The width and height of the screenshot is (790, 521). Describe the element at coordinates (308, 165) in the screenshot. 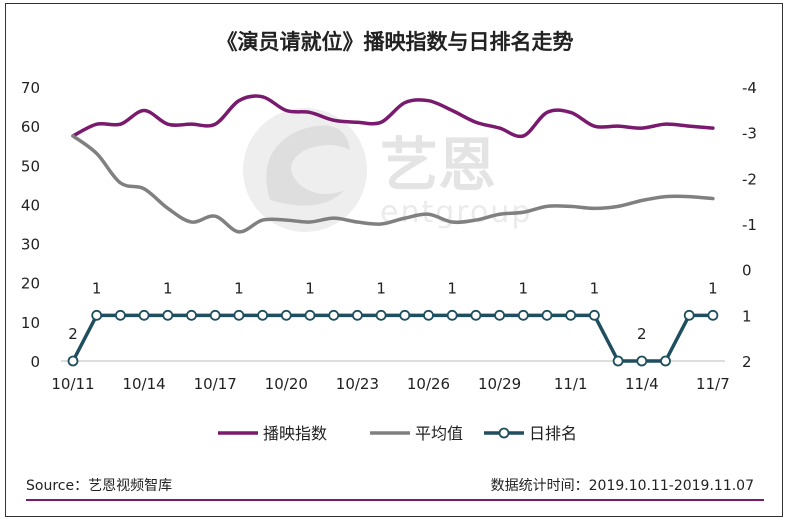

I see `watermark-swirl` at that location.